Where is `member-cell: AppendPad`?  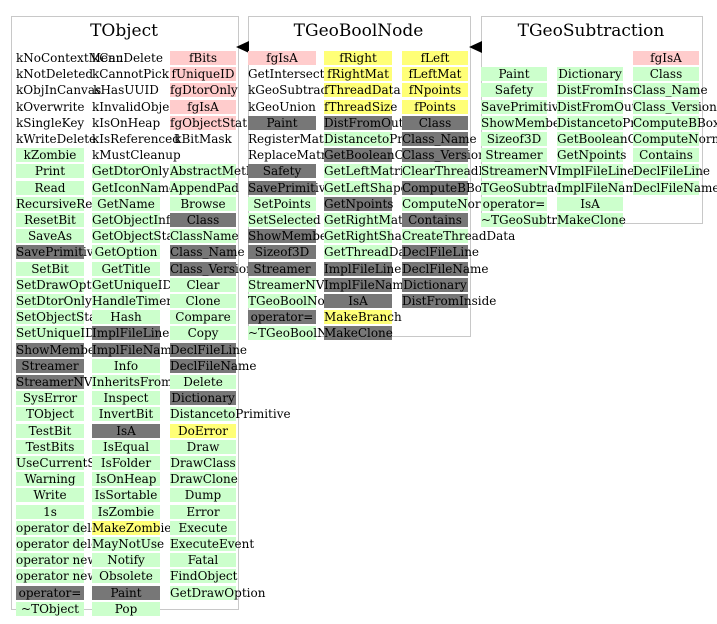 member-cell: AppendPad is located at coordinates (204, 187).